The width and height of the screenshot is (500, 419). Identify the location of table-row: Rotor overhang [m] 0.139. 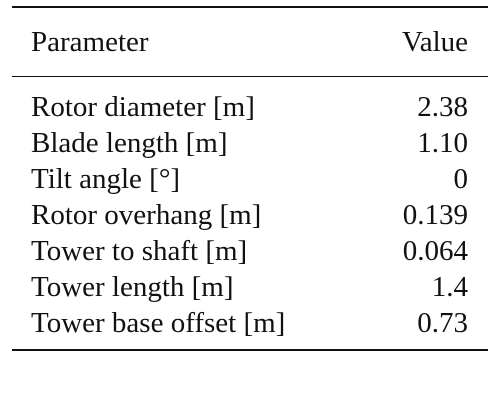
(250, 215).